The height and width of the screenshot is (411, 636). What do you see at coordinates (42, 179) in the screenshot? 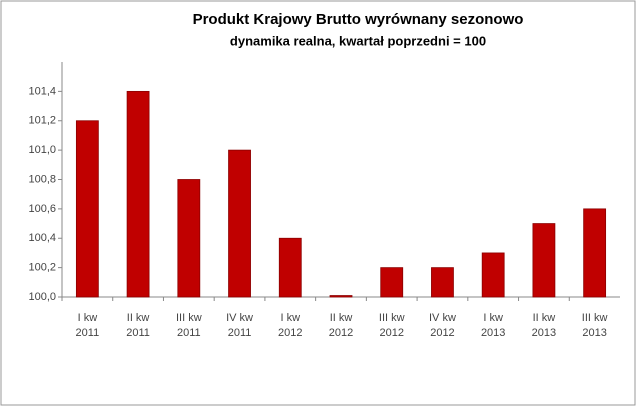
I see `y-tick-label: 100,8` at bounding box center [42, 179].